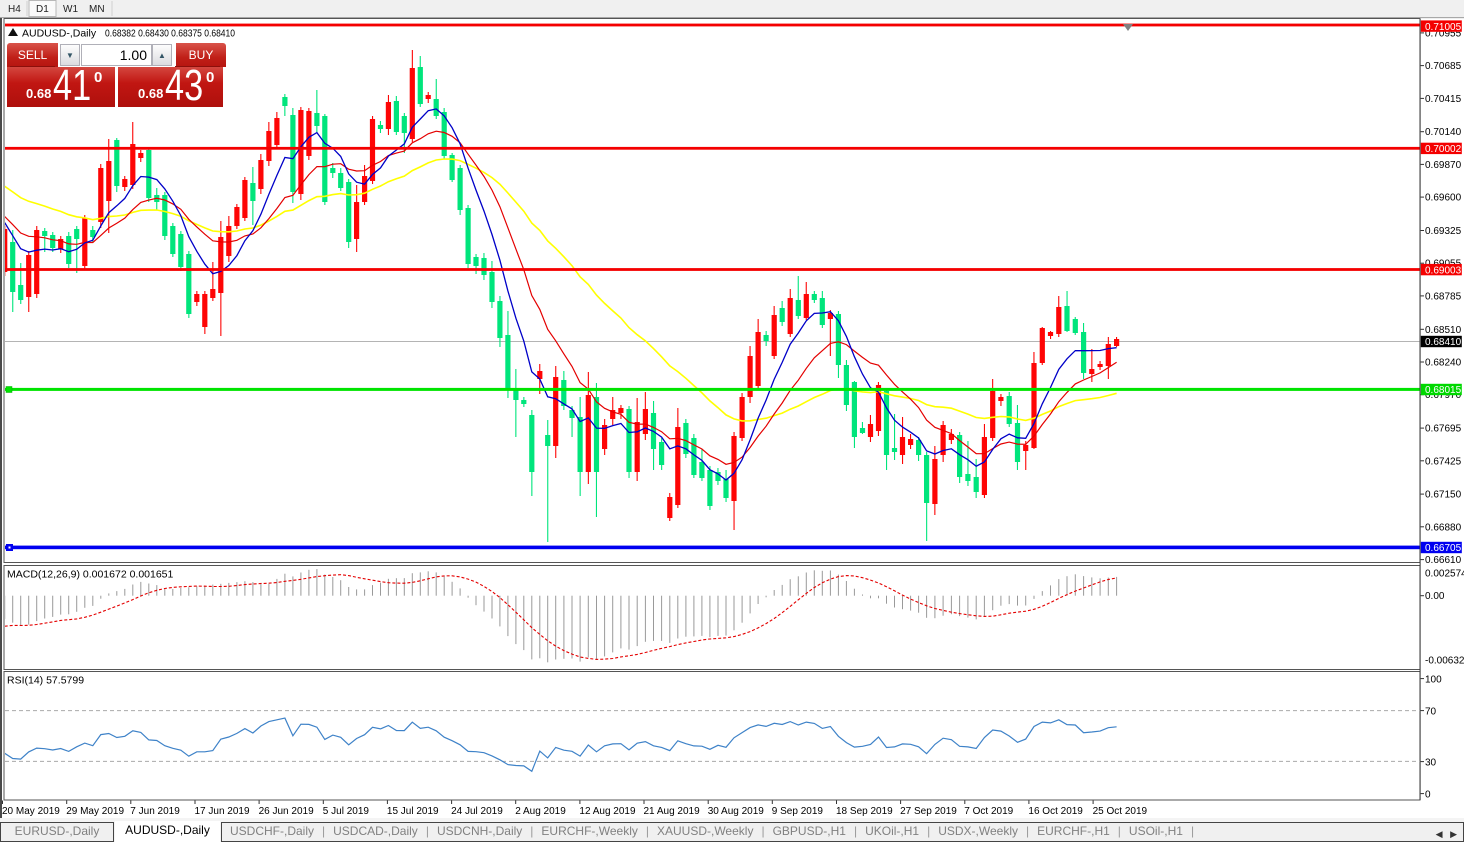 This screenshot has width=1464, height=847. Describe the element at coordinates (540, 811) in the screenshot. I see `svg-text: 2 Aug 2019` at that location.